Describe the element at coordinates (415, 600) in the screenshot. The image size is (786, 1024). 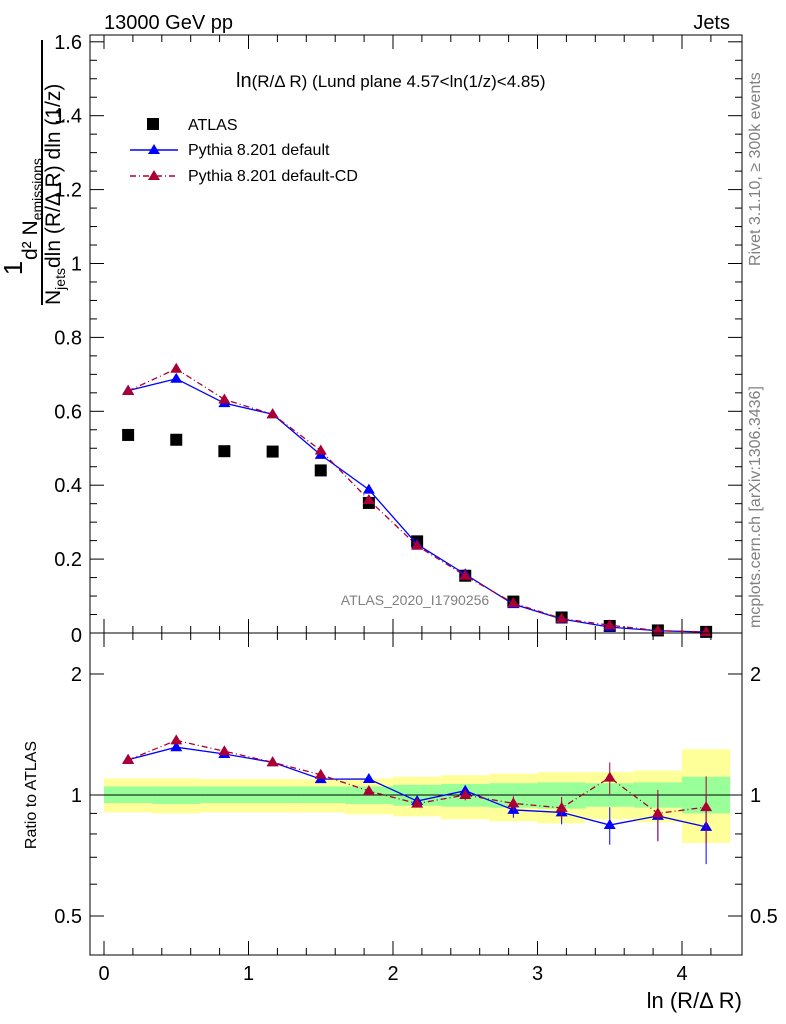
I see `analysis-watermark: ATLAS_2020_I1790256` at that location.